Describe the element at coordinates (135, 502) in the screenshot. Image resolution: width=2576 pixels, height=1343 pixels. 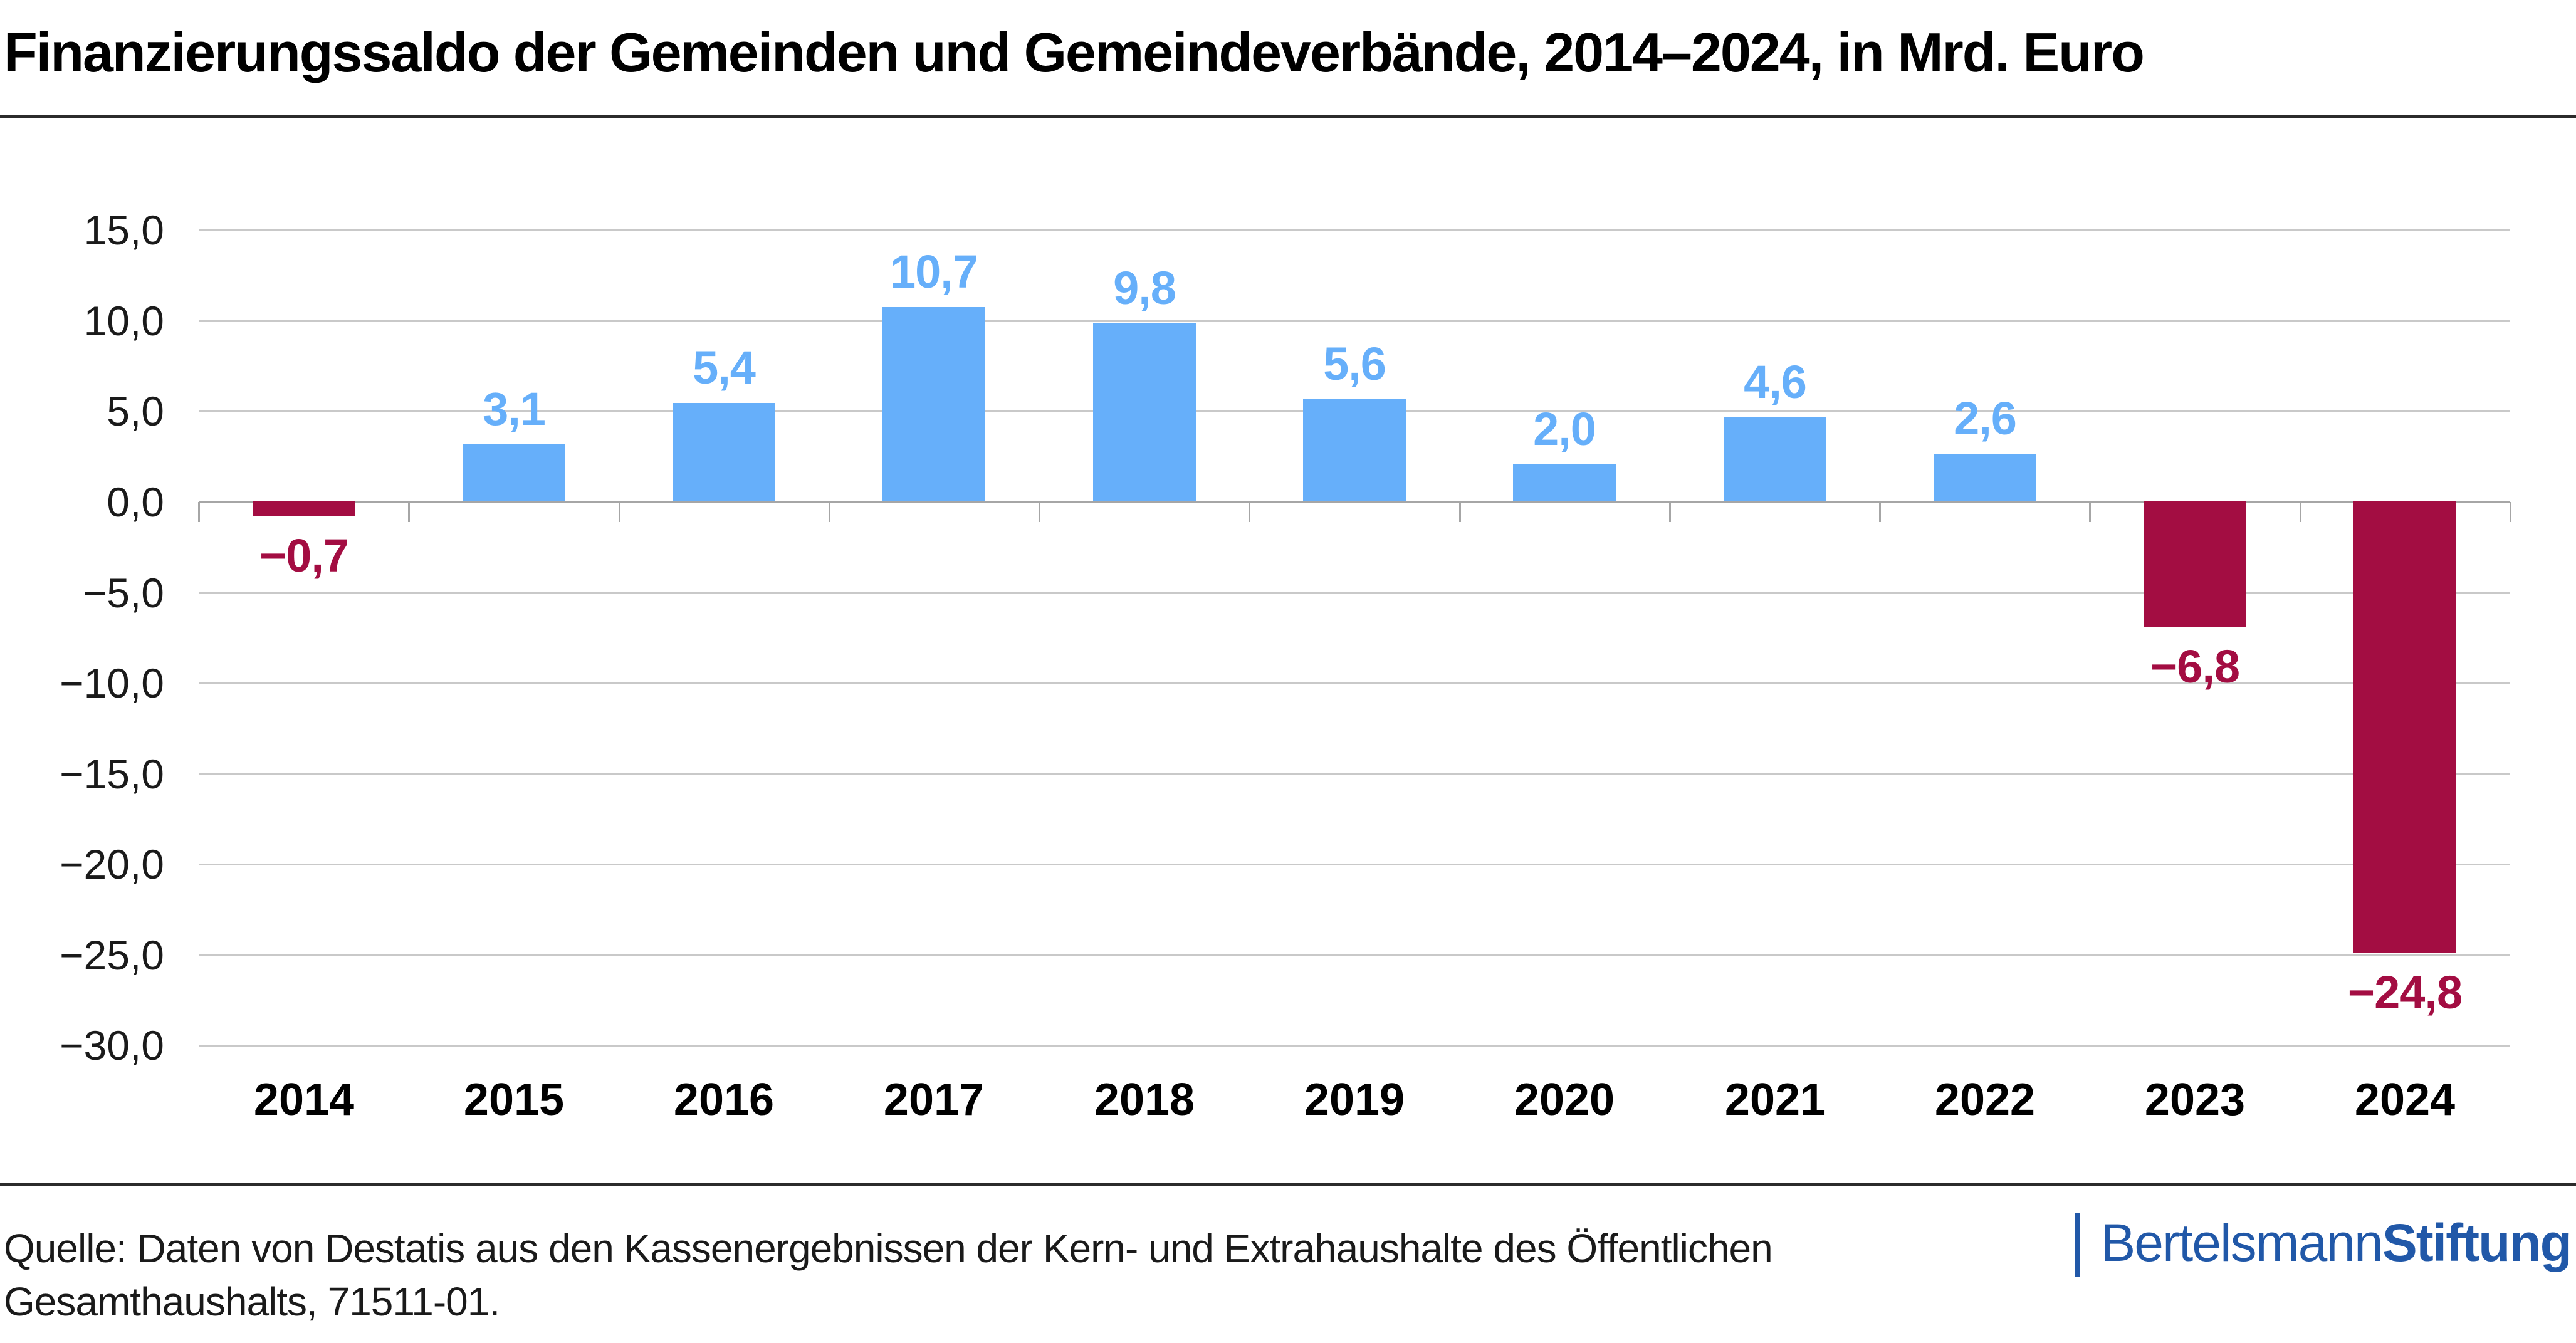
I see `y-tick-label: 0,0` at that location.